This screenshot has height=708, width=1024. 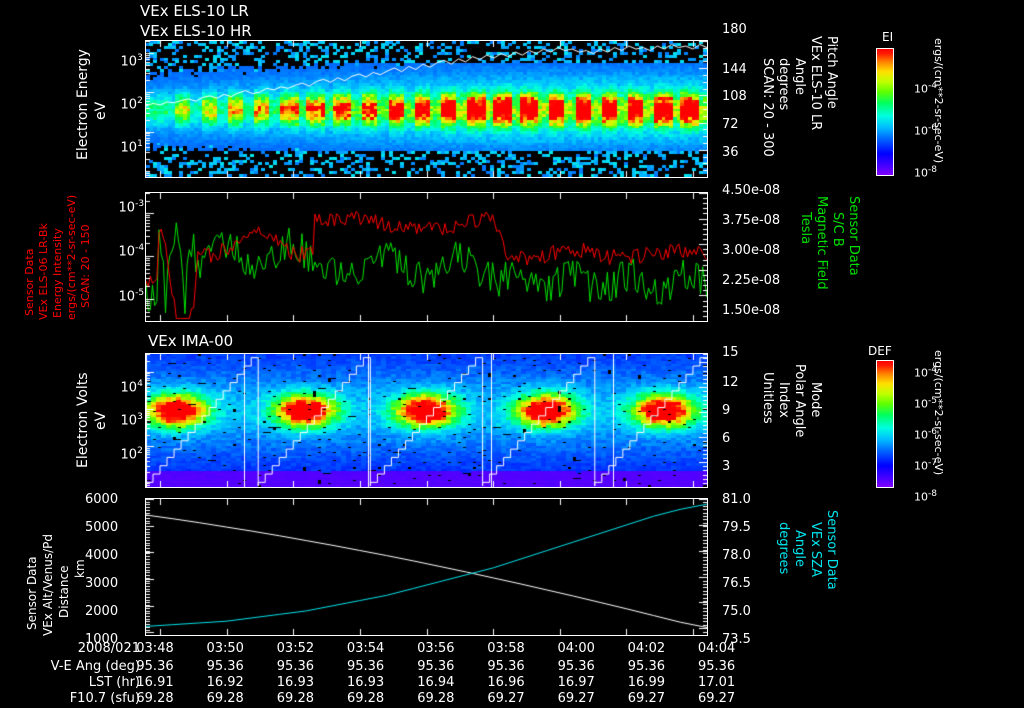 I want to click on electron-energy-spectrogram, so click(x=426, y=109).